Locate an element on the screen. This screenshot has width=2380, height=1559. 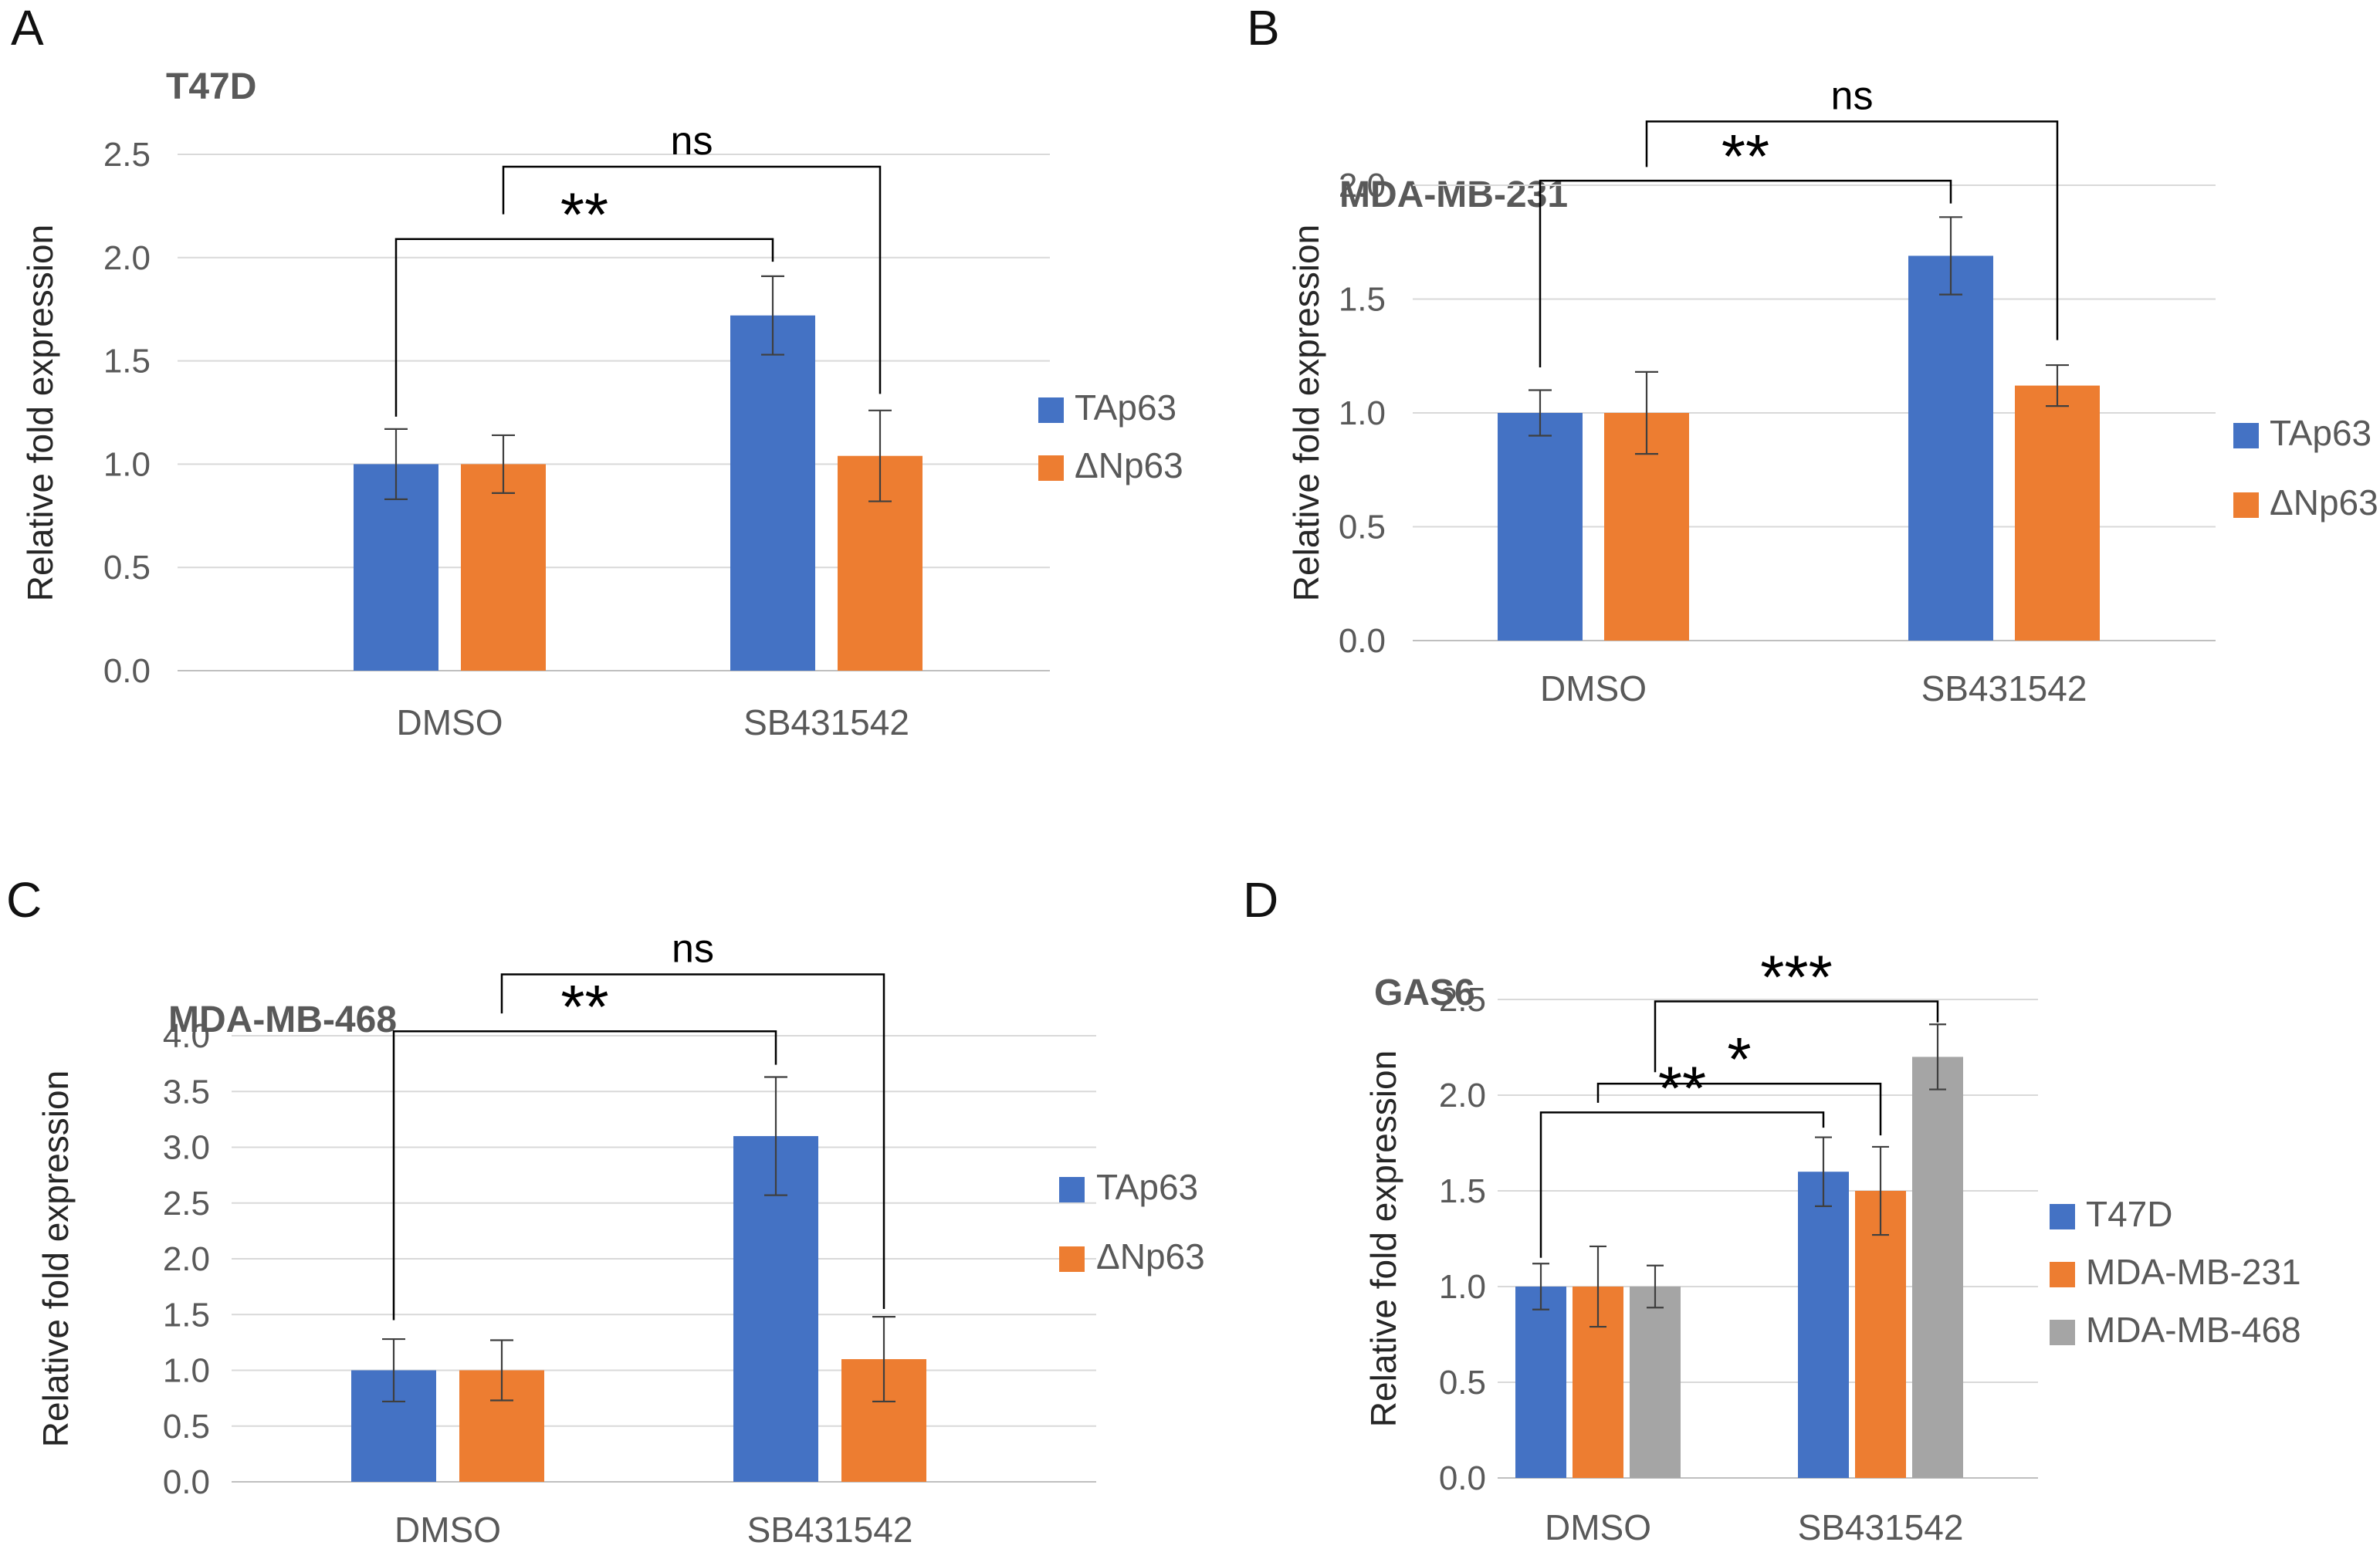
bar-T47D-SB431542 is located at coordinates (1823, 1325).